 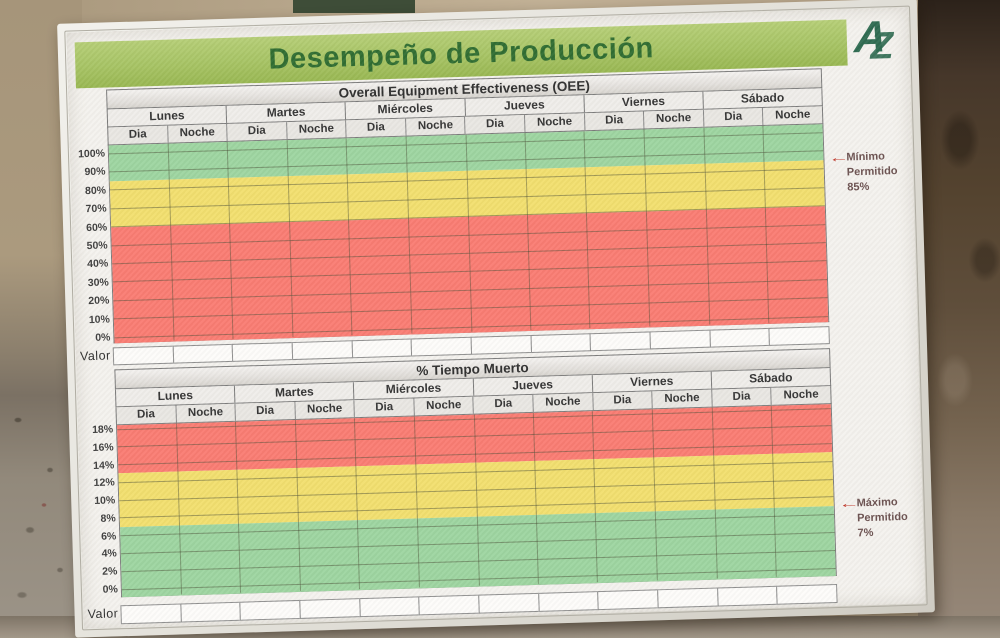 I want to click on ytick-8: 8%, so click(x=108, y=518).